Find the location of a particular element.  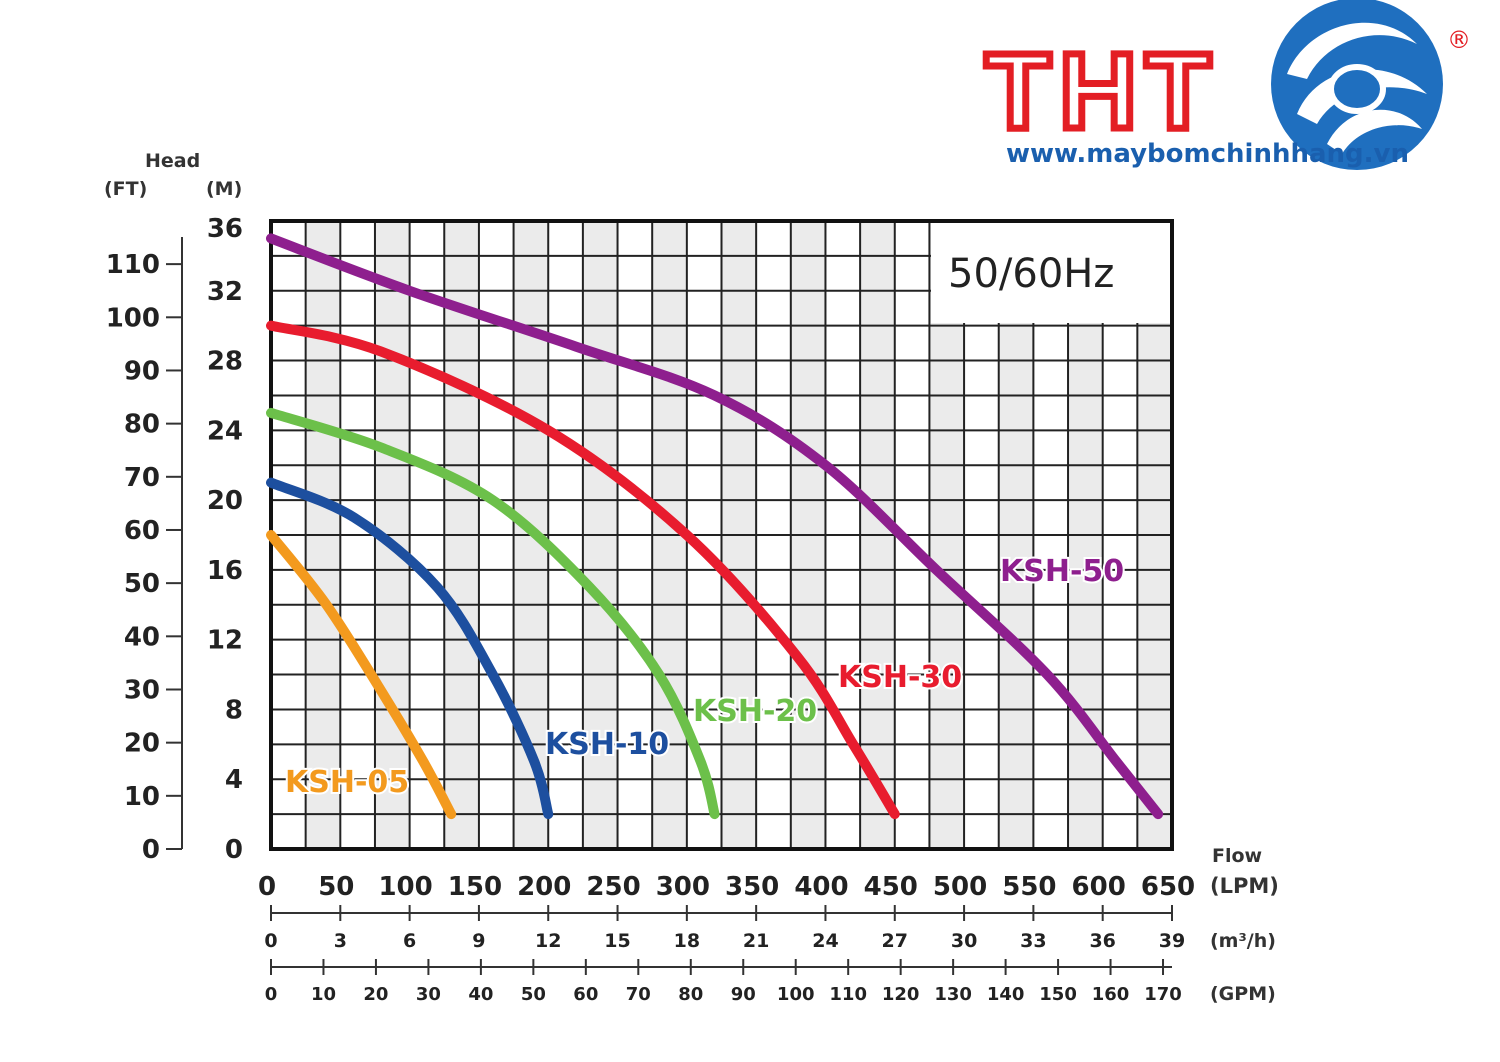

ft-tick-label: 110 is located at coordinates (133, 265).